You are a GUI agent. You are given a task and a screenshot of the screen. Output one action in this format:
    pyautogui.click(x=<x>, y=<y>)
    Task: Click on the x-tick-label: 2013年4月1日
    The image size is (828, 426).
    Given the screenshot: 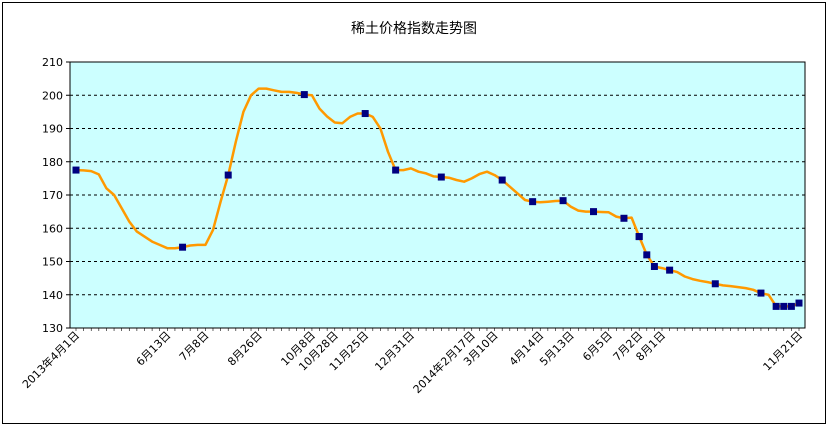 What is the action you would take?
    pyautogui.click(x=50, y=359)
    